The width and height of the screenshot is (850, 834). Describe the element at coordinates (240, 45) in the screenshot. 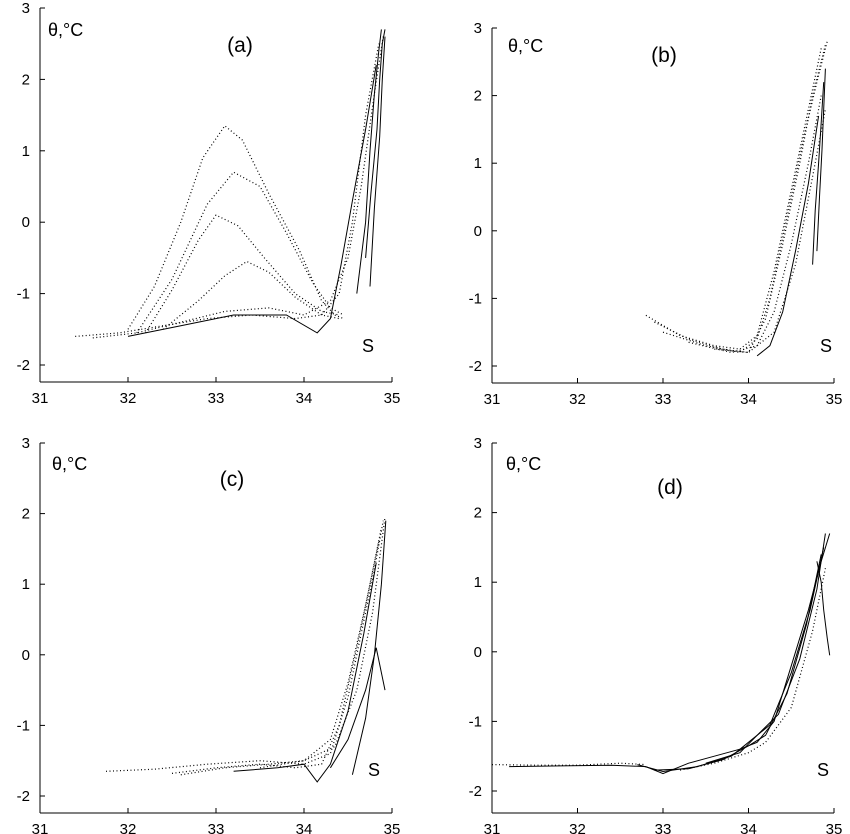

I see `panel-label: (a)` at that location.